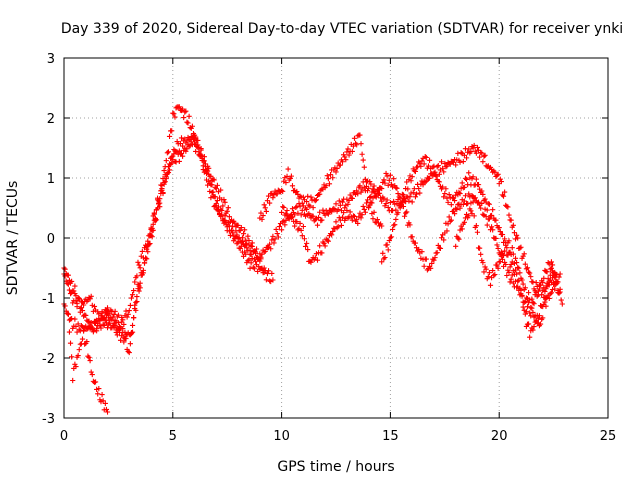  Describe the element at coordinates (48, 419) in the screenshot. I see `y-tick-label: -3` at that location.